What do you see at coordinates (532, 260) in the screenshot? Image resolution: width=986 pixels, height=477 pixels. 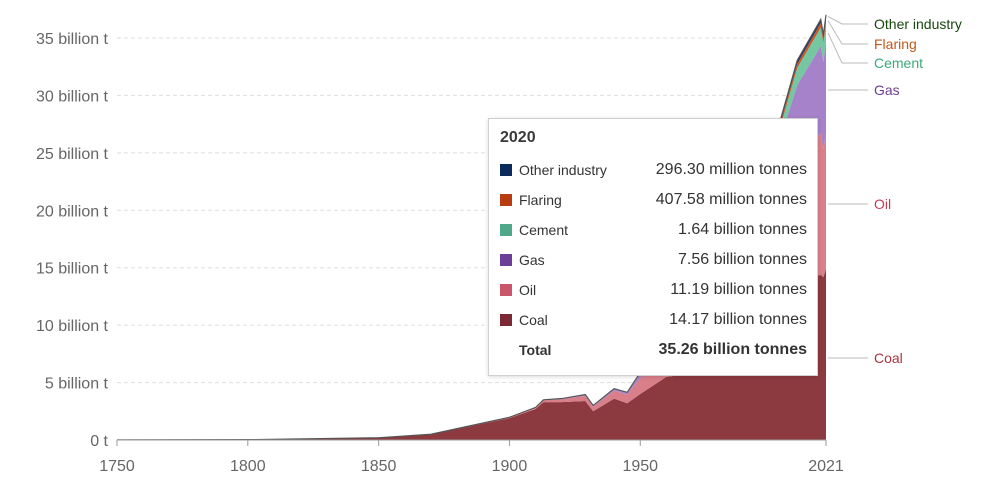 I see `tooltip-series-name: Gas` at bounding box center [532, 260].